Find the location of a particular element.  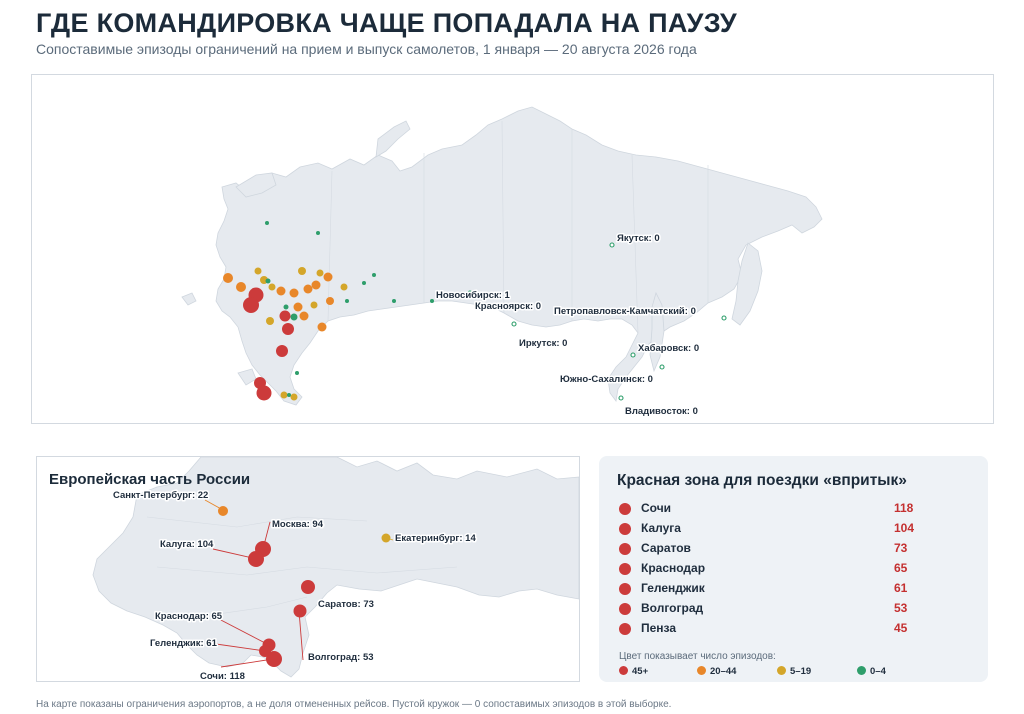

rank-name: Сочи is located at coordinates (656, 508).